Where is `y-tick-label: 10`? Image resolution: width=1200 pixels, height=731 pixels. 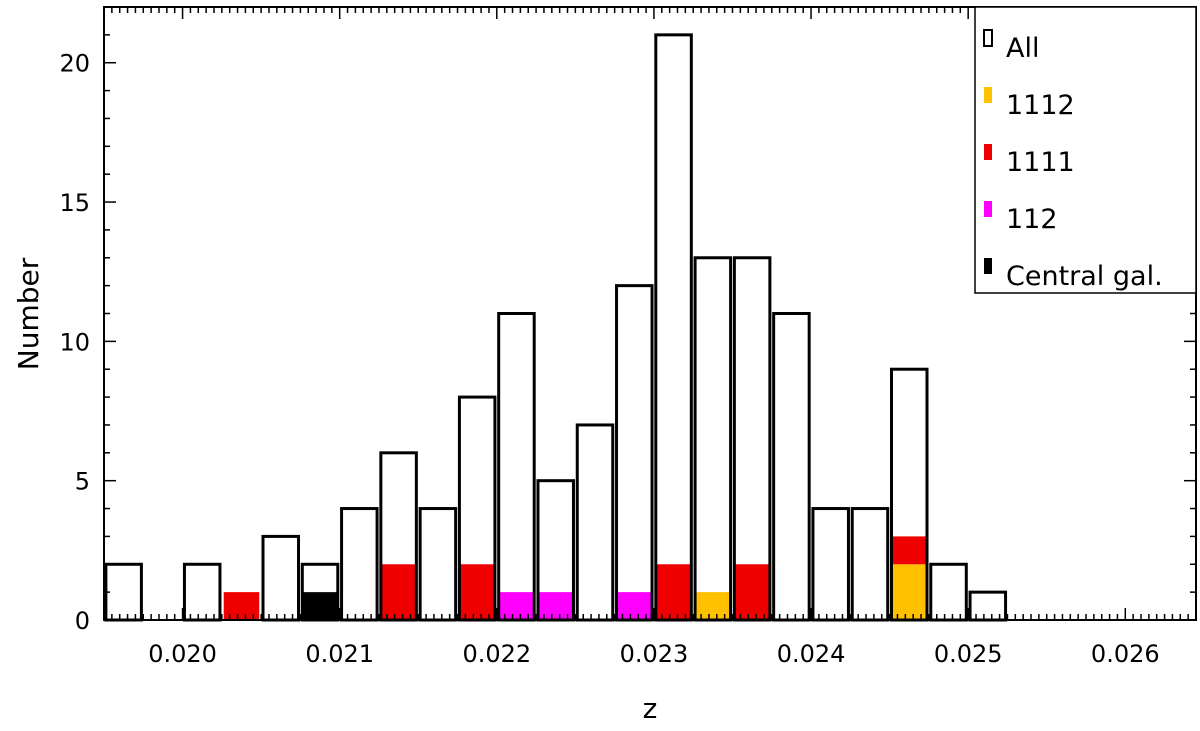
y-tick-label: 10 is located at coordinates (74, 342).